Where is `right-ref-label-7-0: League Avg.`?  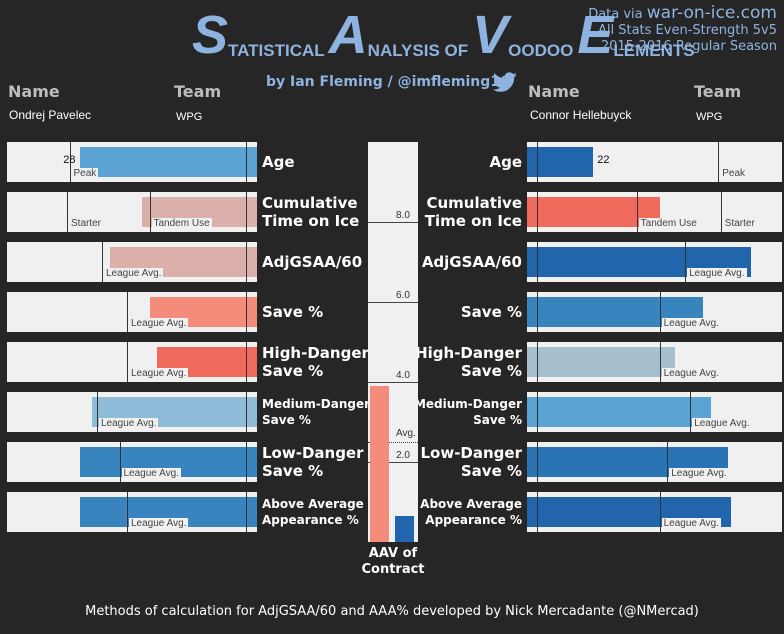 right-ref-label-7-0: League Avg. is located at coordinates (691, 524).